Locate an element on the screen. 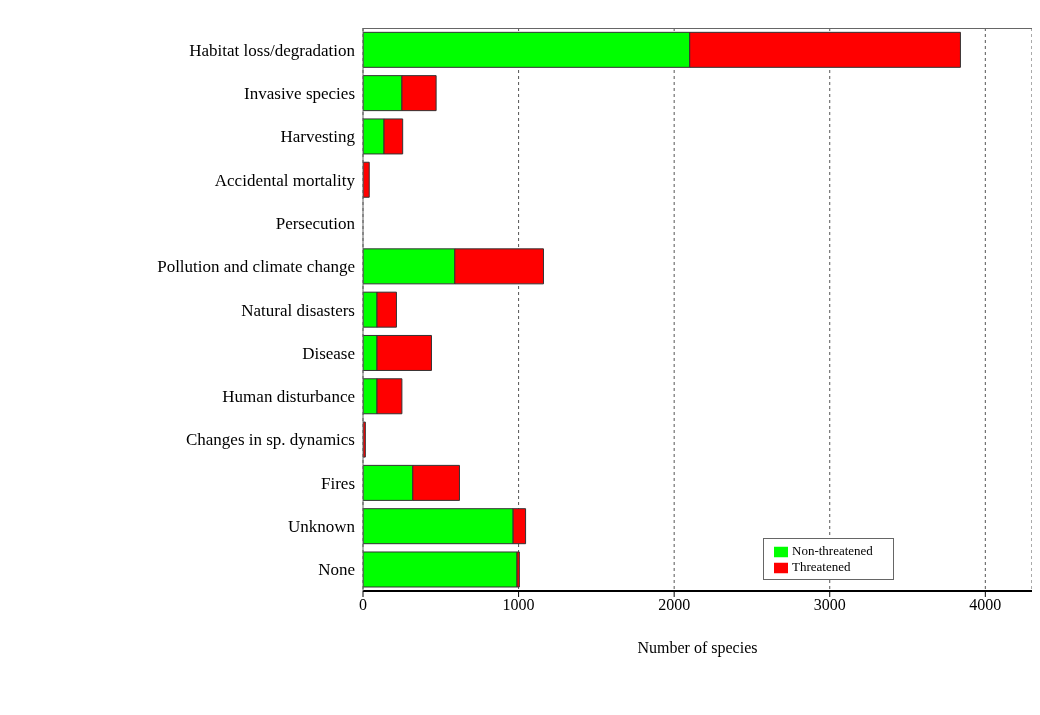 This screenshot has width=1040, height=715. y-tick-label: Changes in sp. dynamics is located at coordinates (270, 440).